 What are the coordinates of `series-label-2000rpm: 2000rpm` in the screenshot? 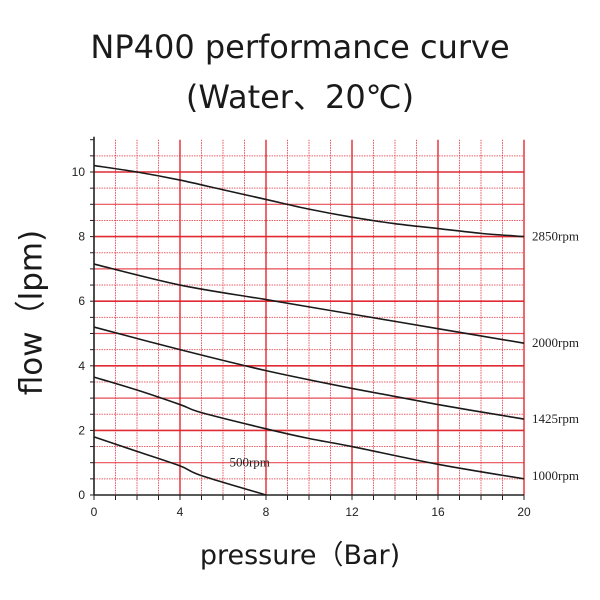 It's located at (555, 342).